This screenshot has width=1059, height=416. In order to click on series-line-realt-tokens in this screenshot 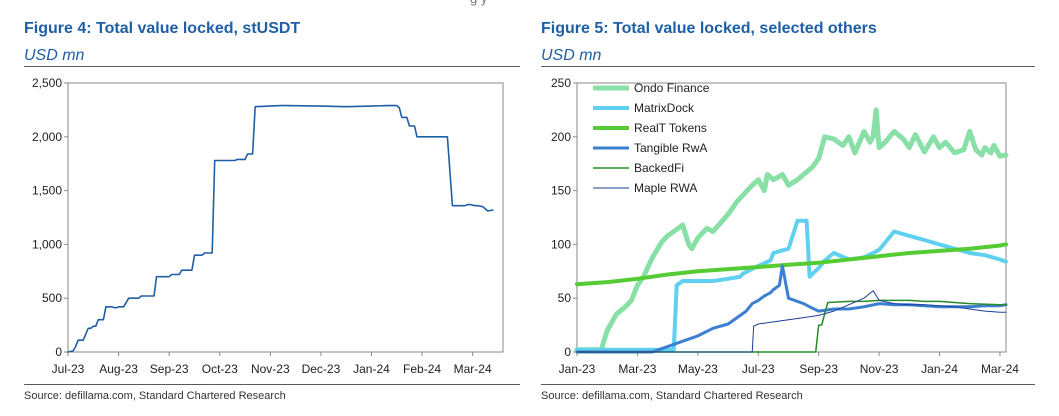, I will do `click(791, 264)`.